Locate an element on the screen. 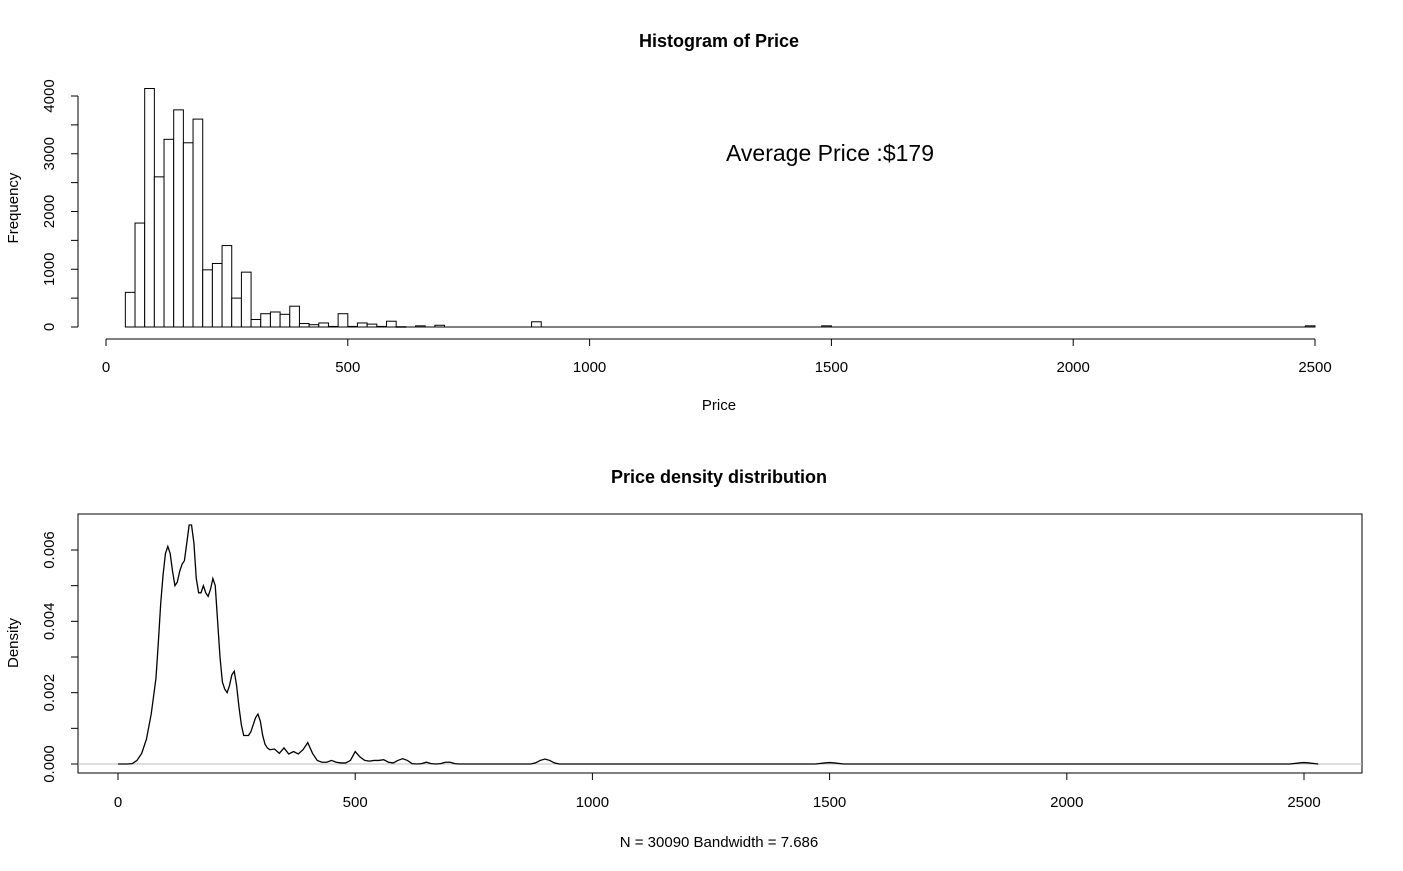  histogram-x-tick-label: 2000 is located at coordinates (1073, 367).